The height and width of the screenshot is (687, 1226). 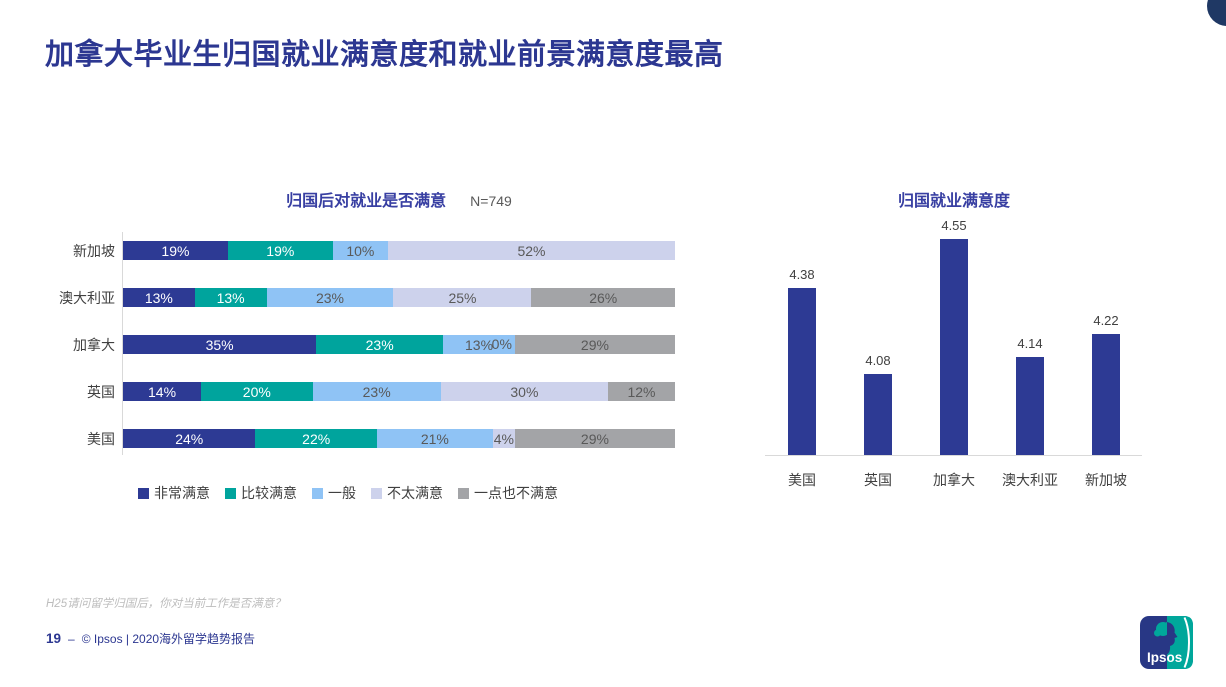 I want to click on footnote: H25请问留学归国后，你对当前工作是否满意？, so click(x=166, y=604).